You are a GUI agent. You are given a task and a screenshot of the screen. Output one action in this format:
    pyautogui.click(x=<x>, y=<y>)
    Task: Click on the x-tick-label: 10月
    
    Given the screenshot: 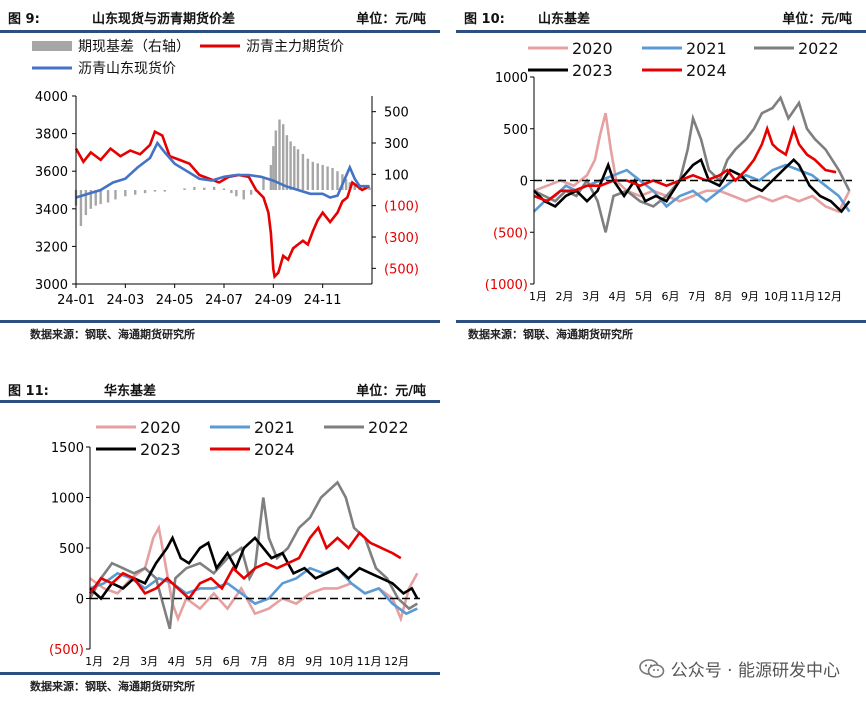 What is the action you would take?
    pyautogui.click(x=341, y=661)
    